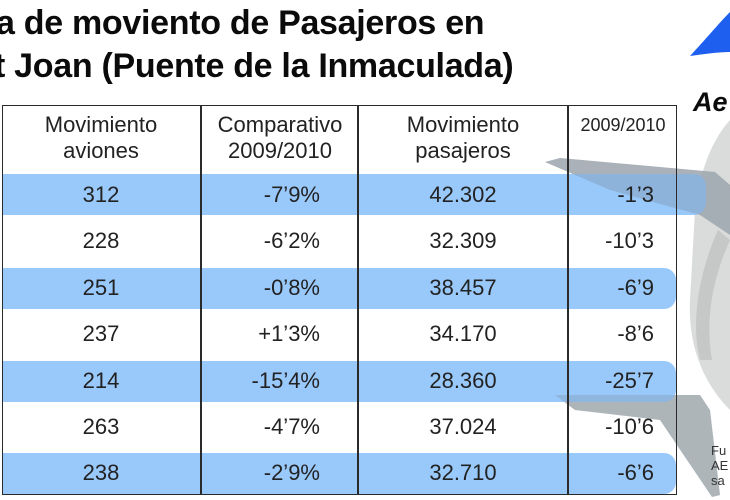 Image resolution: width=730 pixels, height=500 pixels. Describe the element at coordinates (463, 150) in the screenshot. I see `header-line: pasajeros` at that location.